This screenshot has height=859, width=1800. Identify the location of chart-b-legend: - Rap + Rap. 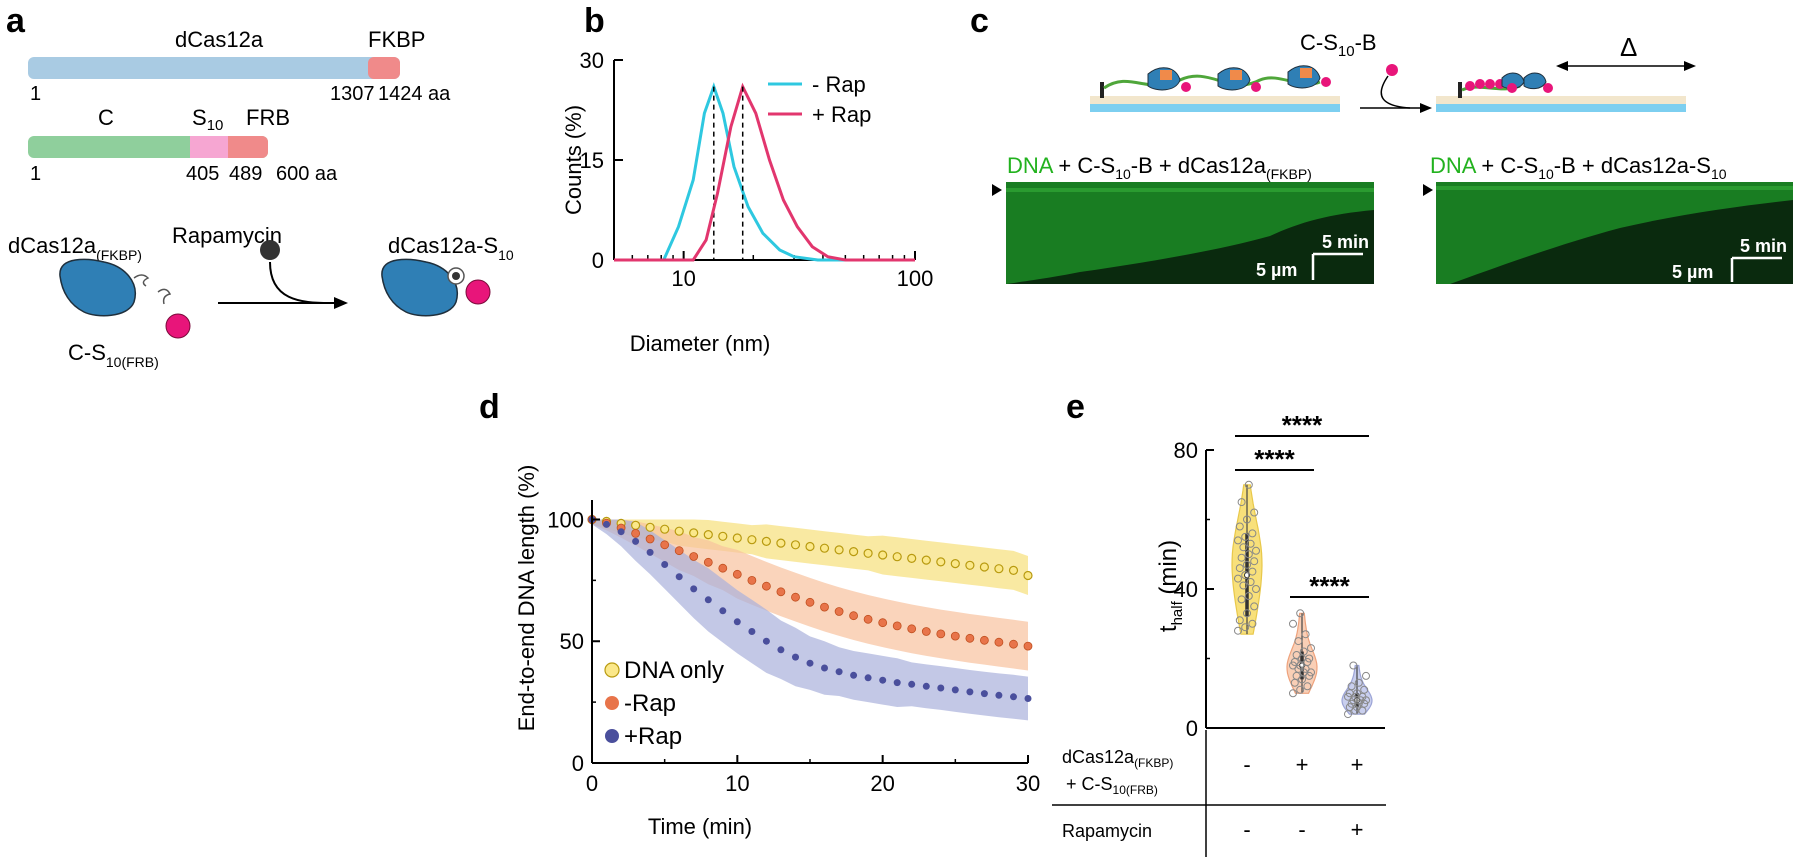
(819, 99).